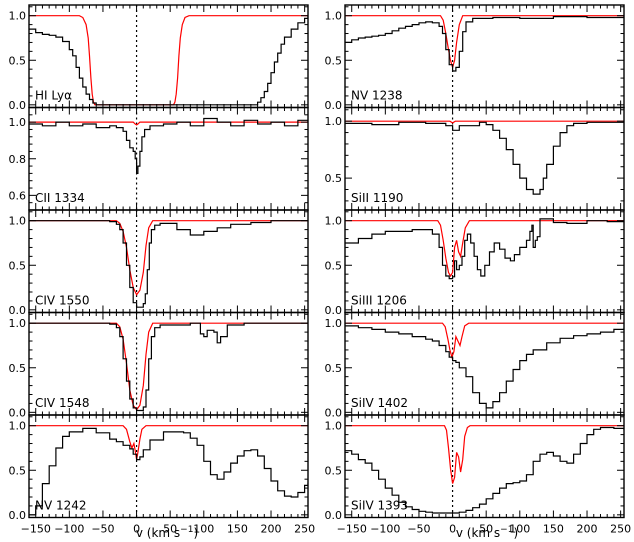 This screenshot has width=634, height=542. What do you see at coordinates (327, 532) in the screenshot?
I see `axis-titles-layer: v (km s−1) v (km s−1)` at bounding box center [327, 532].